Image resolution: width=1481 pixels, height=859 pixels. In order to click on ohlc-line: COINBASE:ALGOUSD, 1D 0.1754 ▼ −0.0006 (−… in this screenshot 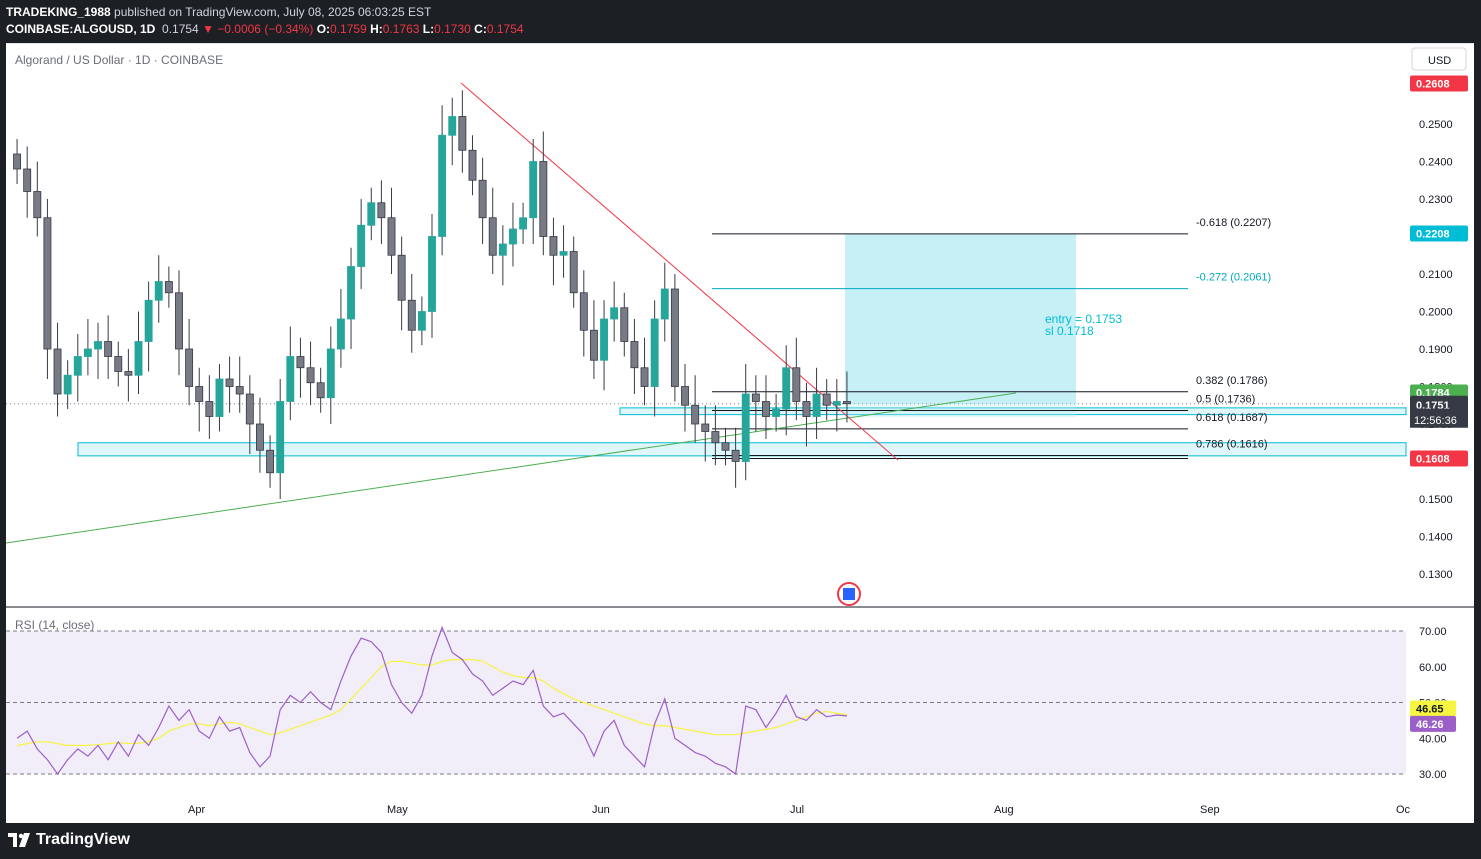, I will do `click(265, 29)`.